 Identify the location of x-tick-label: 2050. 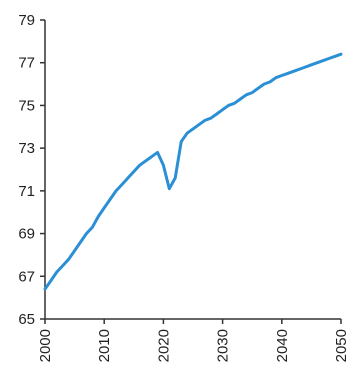
(341, 345).